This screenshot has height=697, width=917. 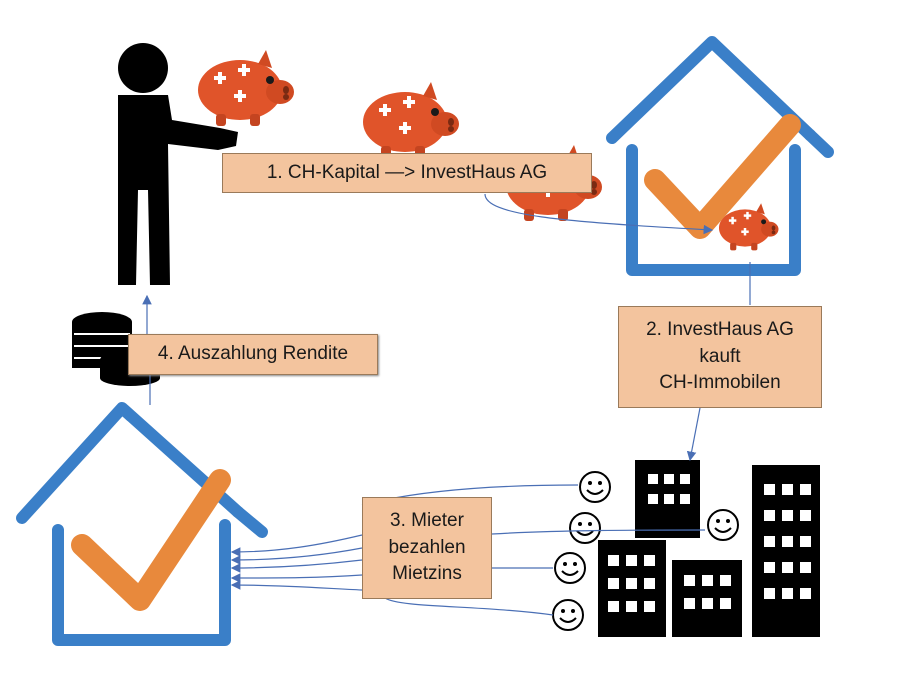 I want to click on step3-label: 3. Mieter bezahlen Mietzins, so click(x=427, y=548).